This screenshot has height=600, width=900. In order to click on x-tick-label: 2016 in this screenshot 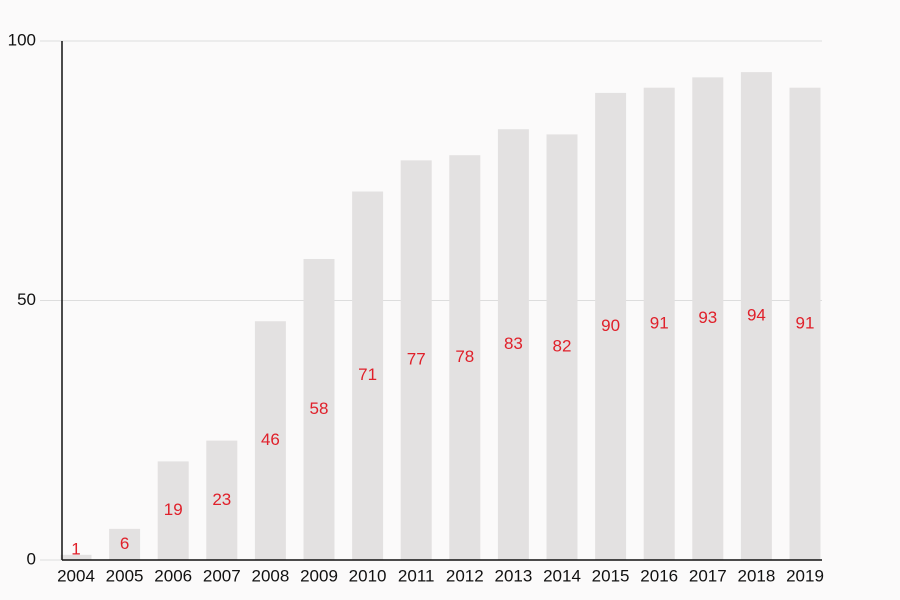, I will do `click(659, 575)`.